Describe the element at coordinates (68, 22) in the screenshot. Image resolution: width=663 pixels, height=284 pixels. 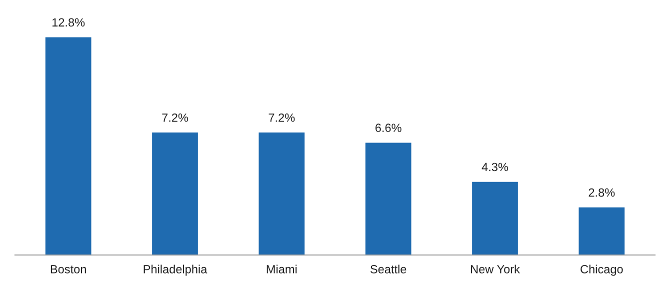
I see `data-label: 12.8%` at that location.